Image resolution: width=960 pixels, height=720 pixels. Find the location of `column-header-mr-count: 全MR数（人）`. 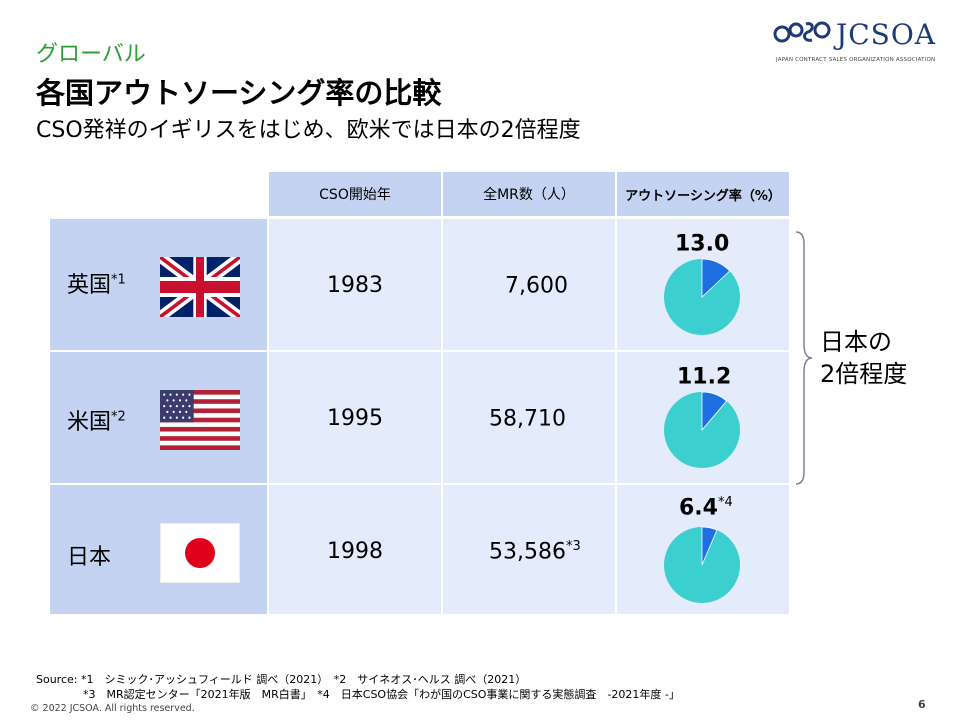

column-header-mr-count: 全MR数（人） is located at coordinates (529, 194).